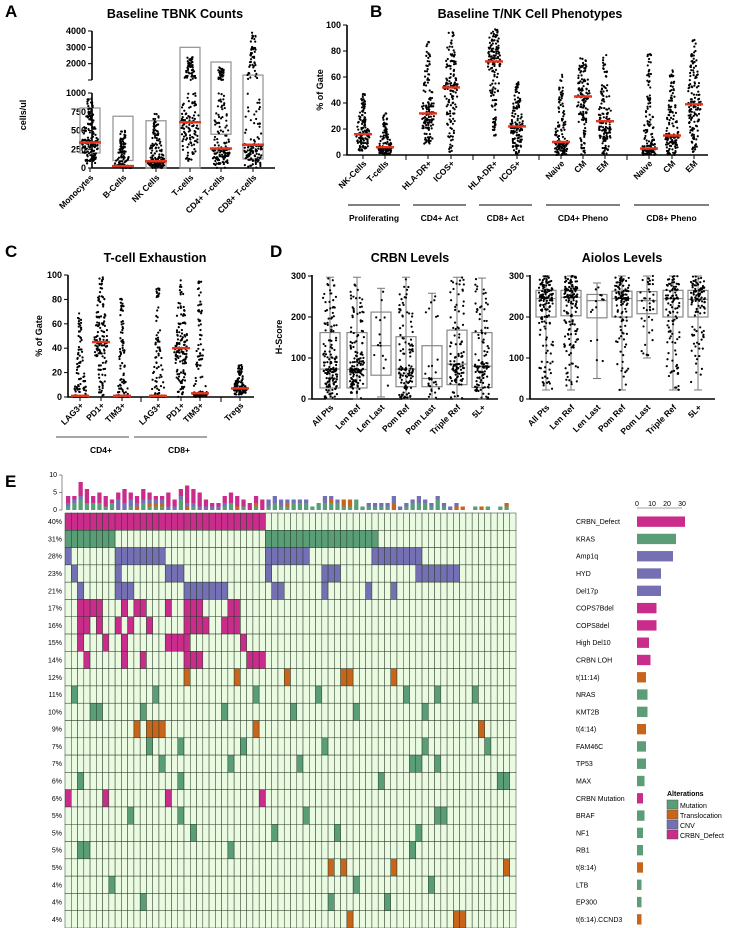 The height and width of the screenshot is (928, 734). I want to click on box-plot, so click(482, 338).